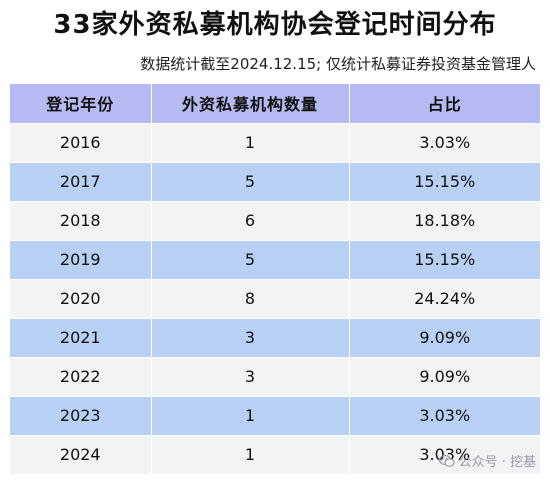 This screenshot has width=550, height=480. Describe the element at coordinates (446, 460) in the screenshot. I see `wechat-icon` at that location.